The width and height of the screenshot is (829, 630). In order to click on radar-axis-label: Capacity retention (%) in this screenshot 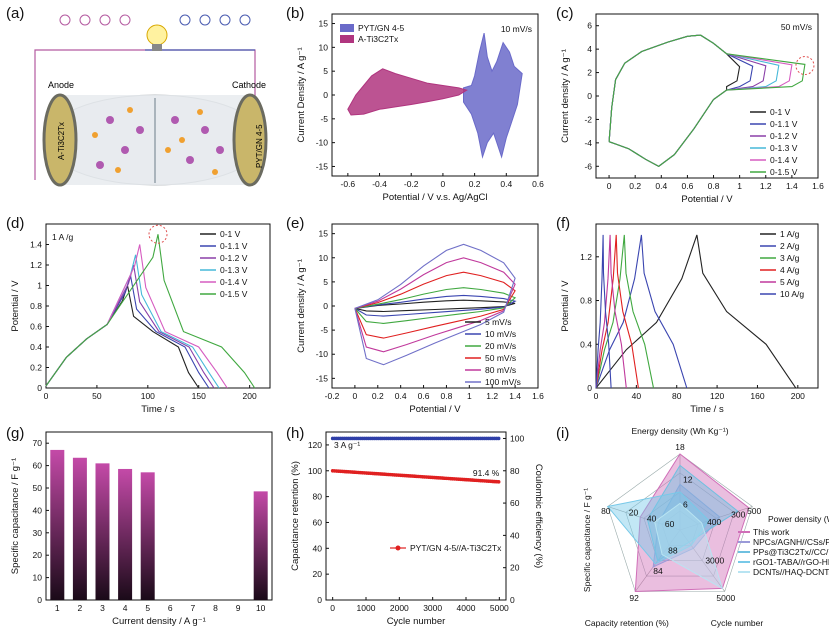, I will do `click(627, 623)`.